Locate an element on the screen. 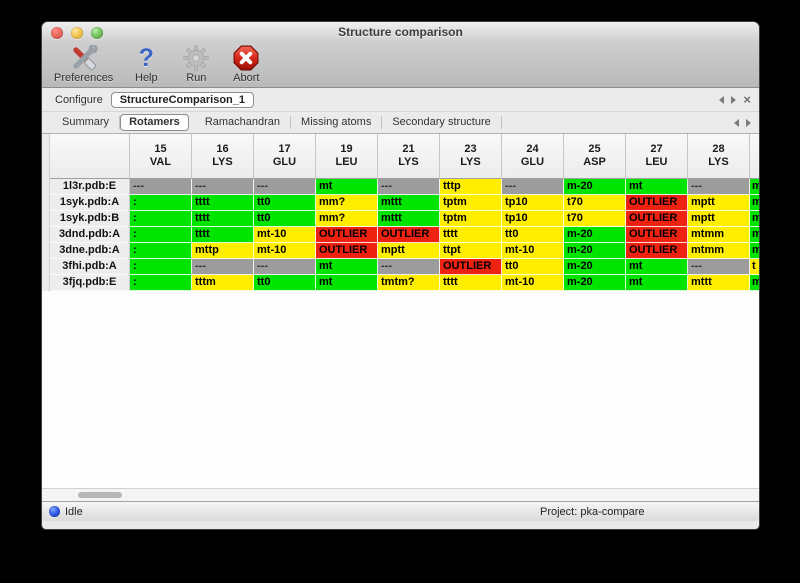  column-header-19: 19 LEU is located at coordinates (347, 156).